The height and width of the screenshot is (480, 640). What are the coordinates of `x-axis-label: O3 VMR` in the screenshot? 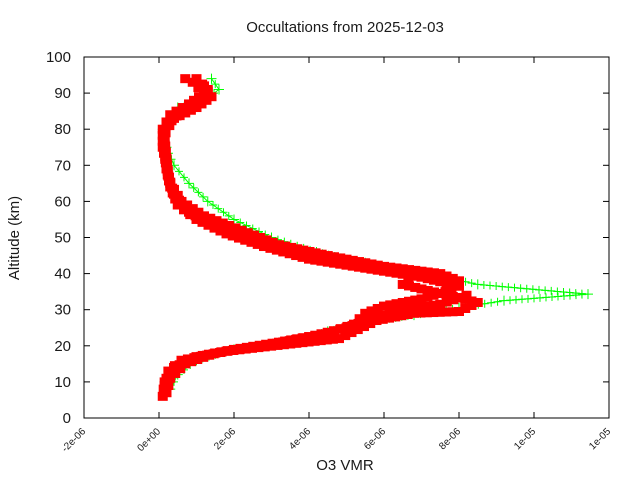 It's located at (345, 465).